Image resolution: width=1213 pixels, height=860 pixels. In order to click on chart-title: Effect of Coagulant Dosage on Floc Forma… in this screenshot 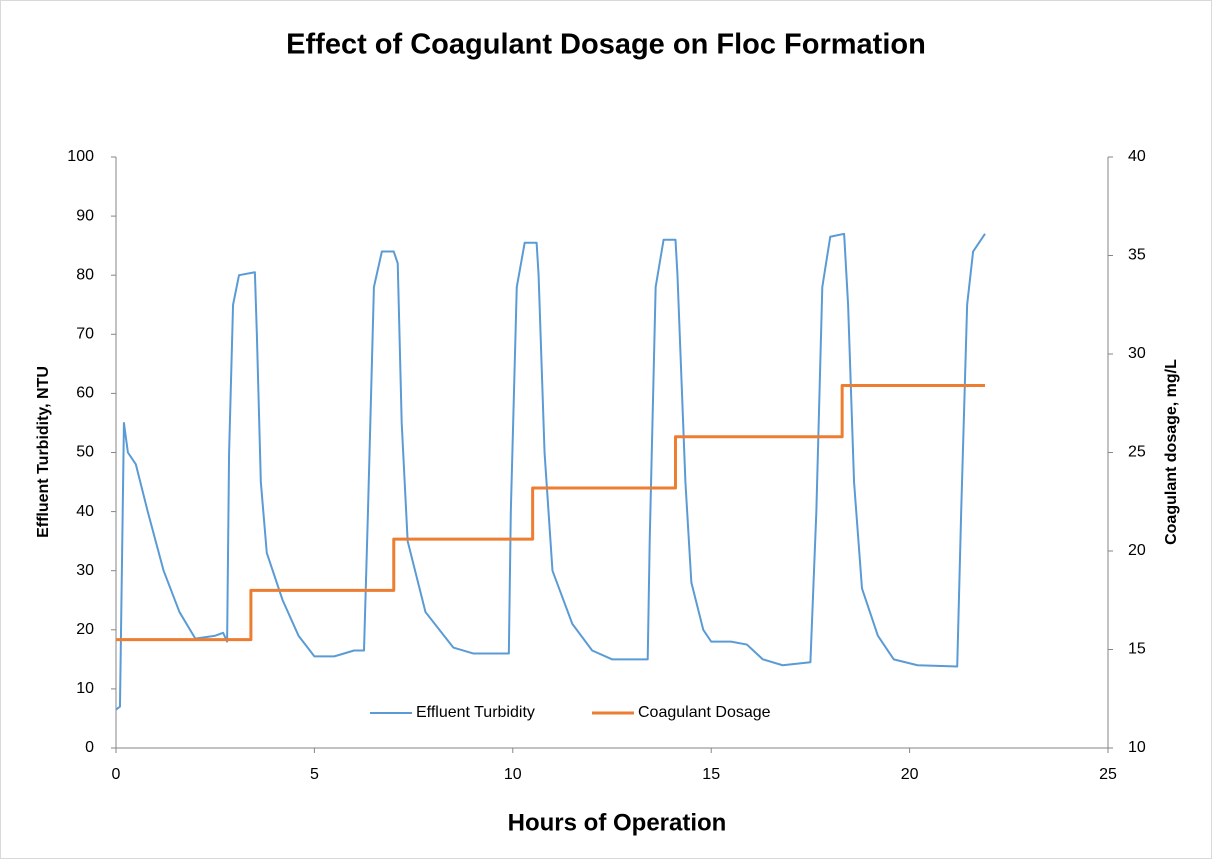, I will do `click(606, 45)`.